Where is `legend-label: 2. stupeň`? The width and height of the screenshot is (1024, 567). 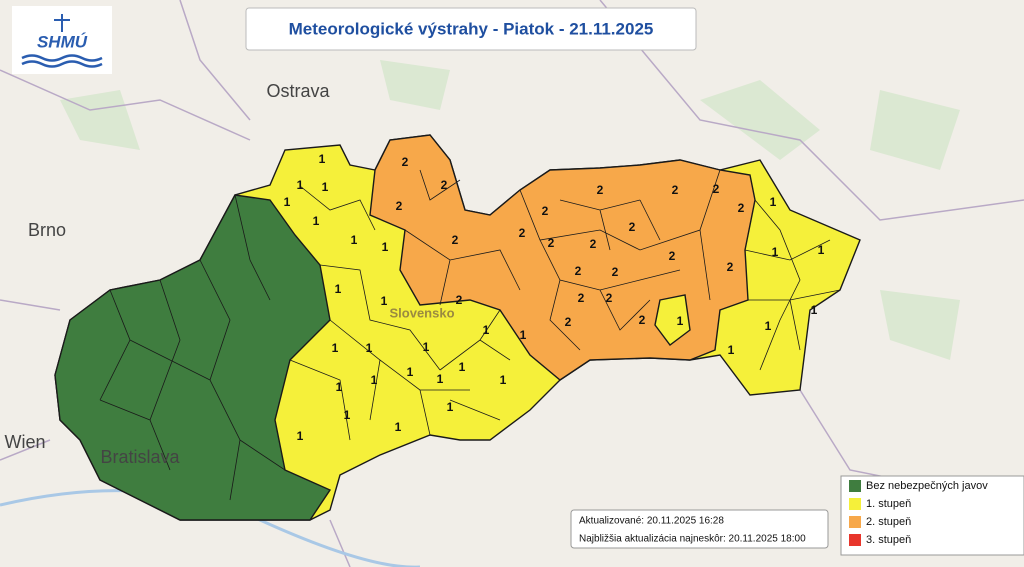 legend-label: 2. stupeň is located at coordinates (888, 522).